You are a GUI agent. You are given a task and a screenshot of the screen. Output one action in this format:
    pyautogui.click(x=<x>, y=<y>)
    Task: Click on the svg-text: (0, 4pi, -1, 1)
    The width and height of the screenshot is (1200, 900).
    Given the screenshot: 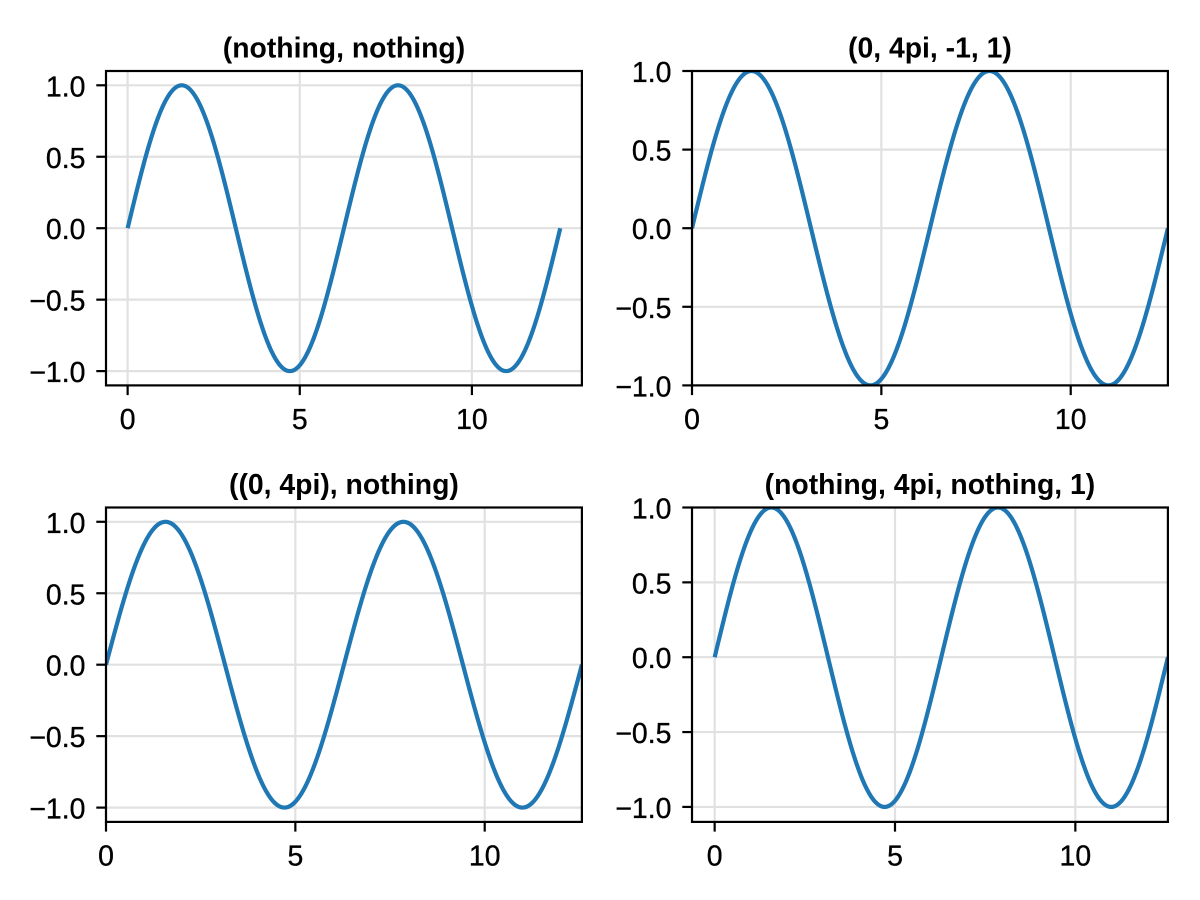 What is the action you would take?
    pyautogui.click(x=930, y=49)
    